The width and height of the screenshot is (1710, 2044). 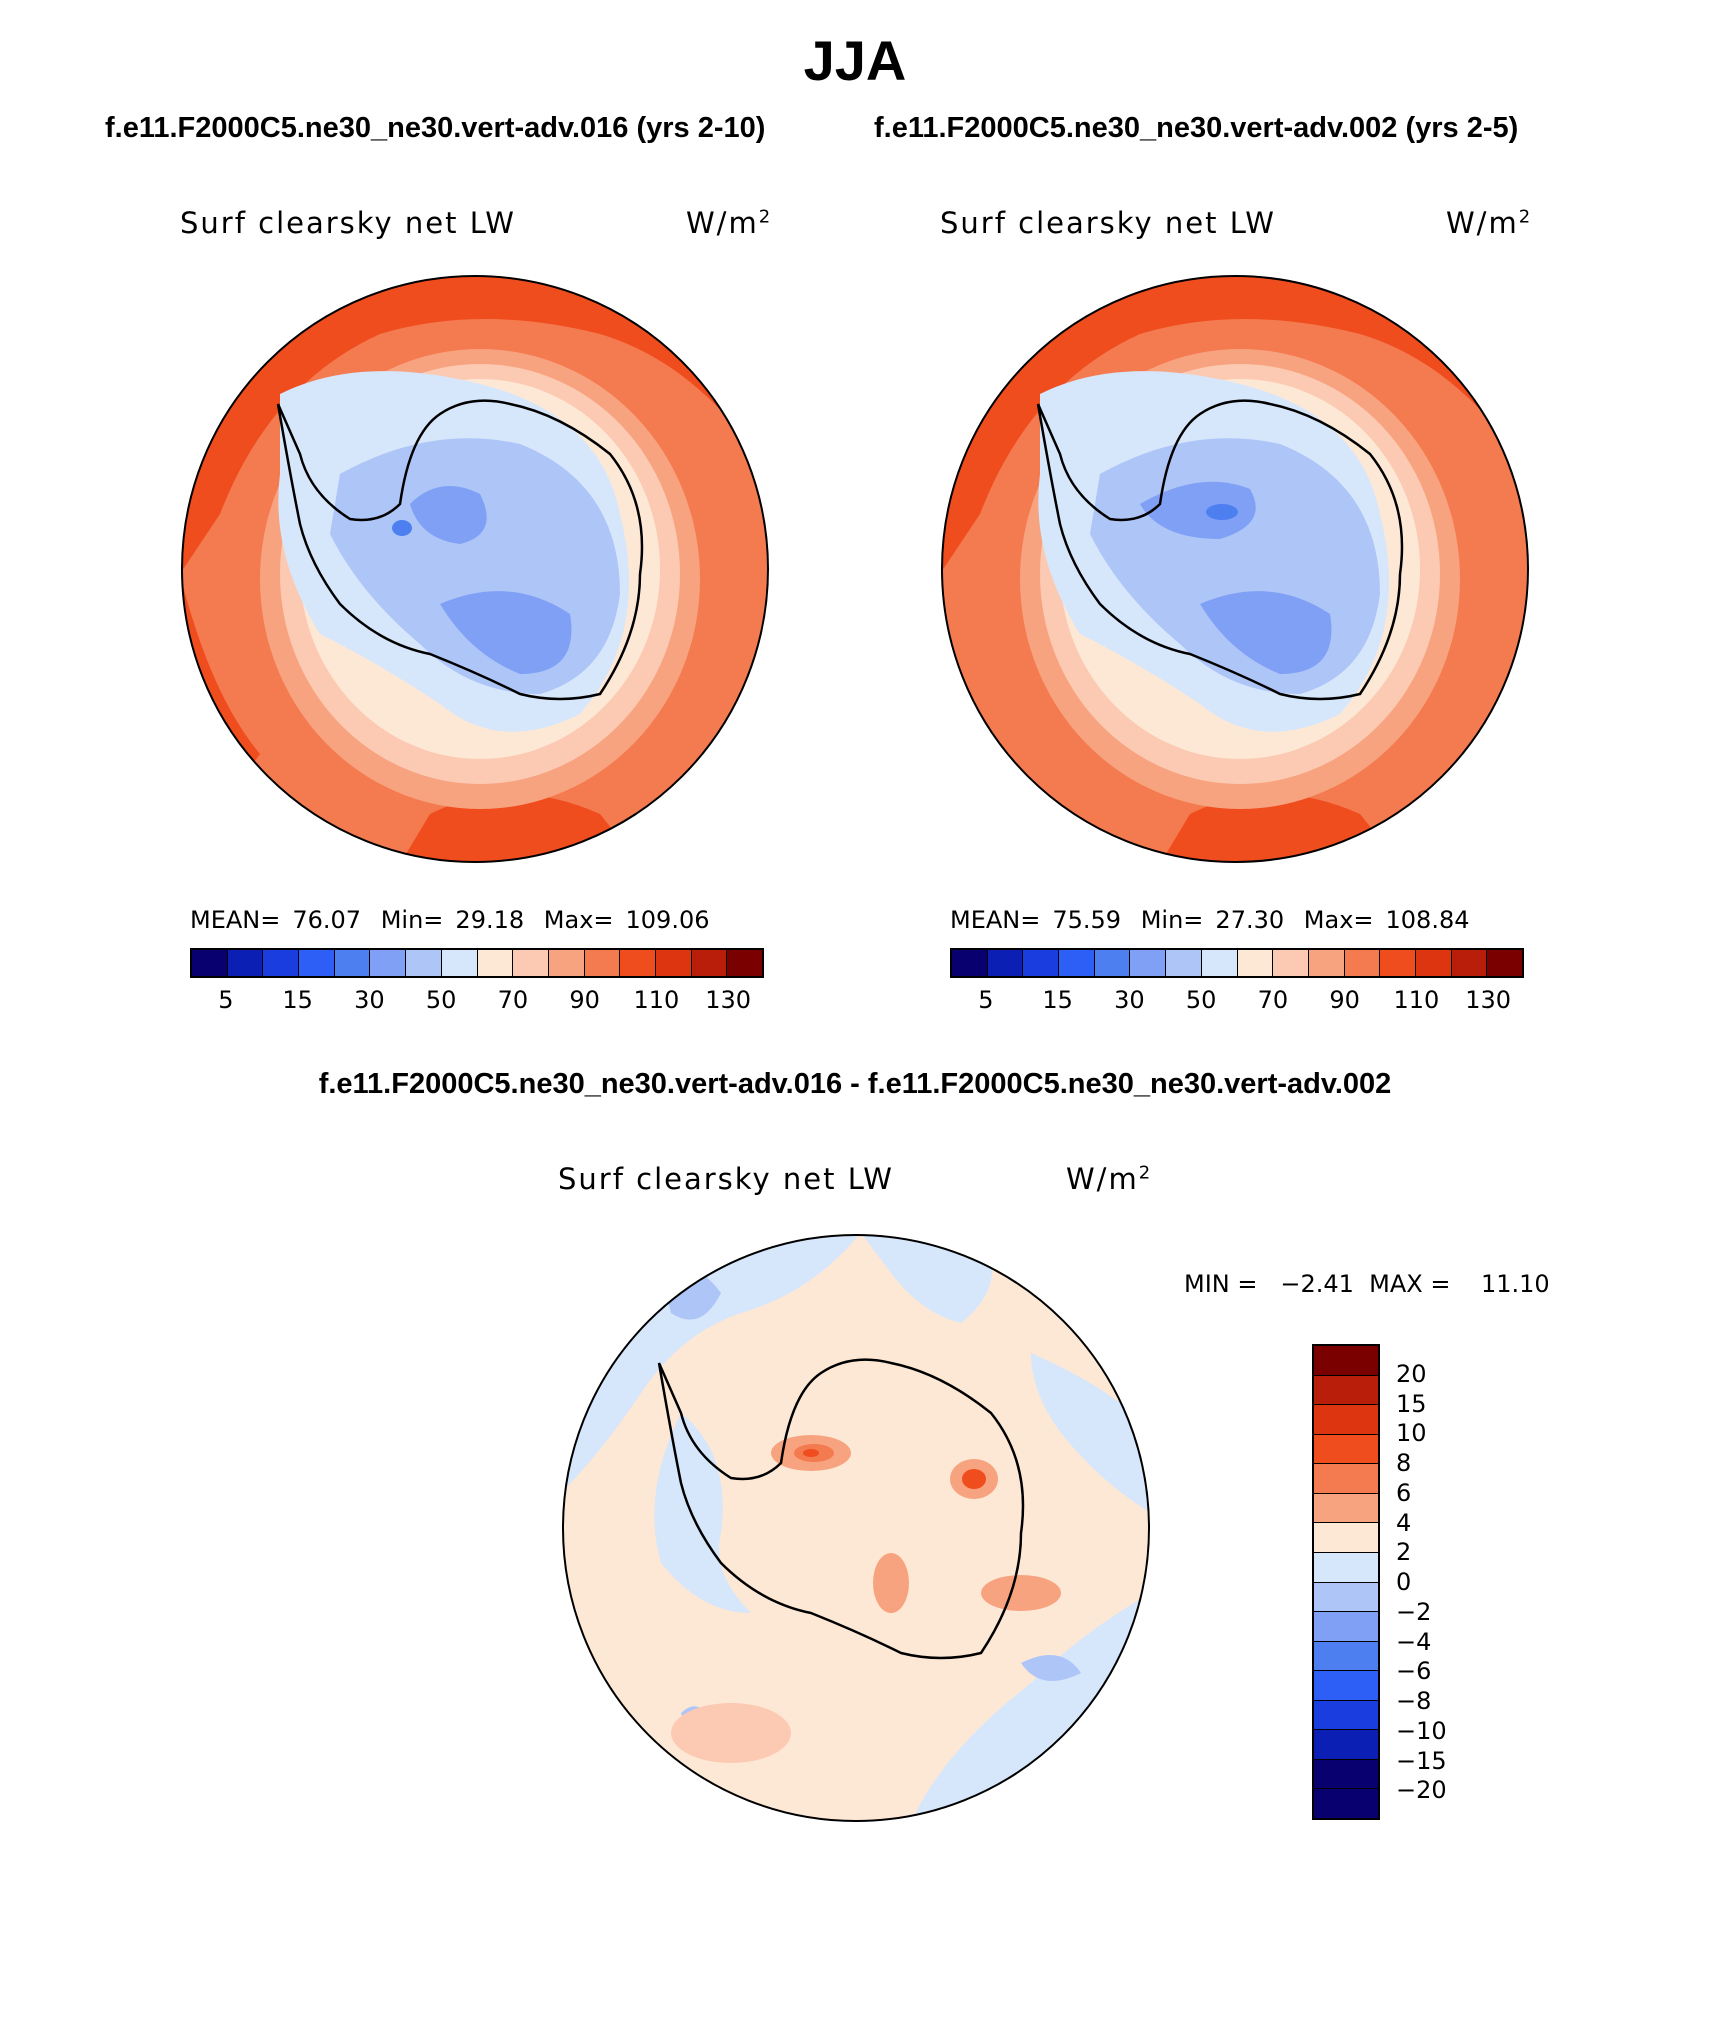 I want to click on left-colorbar, so click(x=477, y=963).